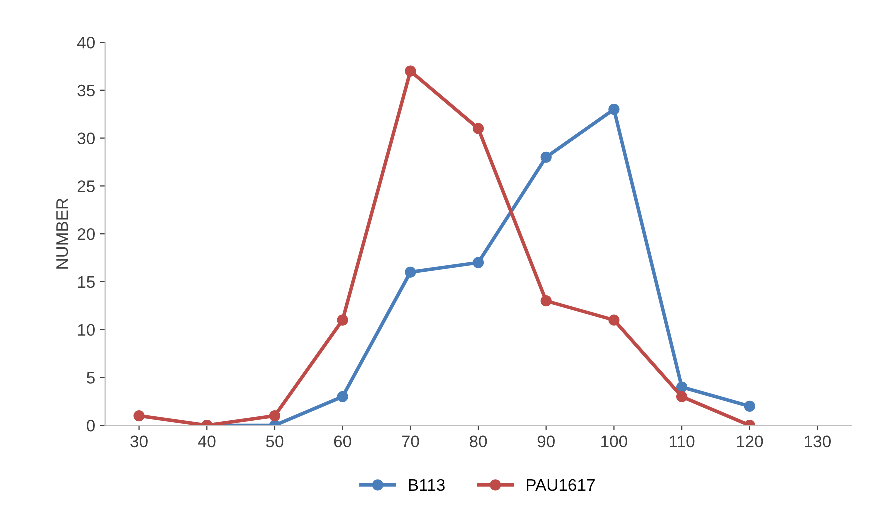 The height and width of the screenshot is (532, 878). I want to click on y-tick-label: 10, so click(86, 330).